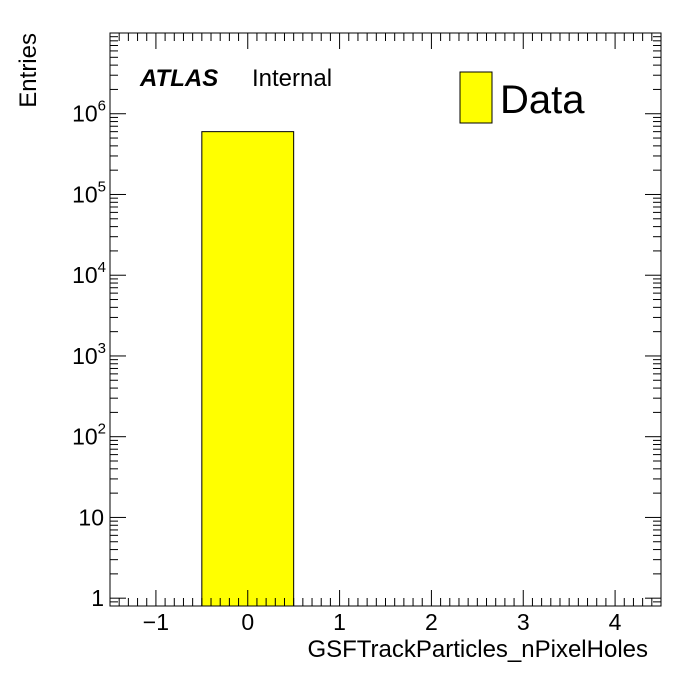 This screenshot has height=677, width=696. What do you see at coordinates (615, 622) in the screenshot?
I see `x-tick-label: 4` at bounding box center [615, 622].